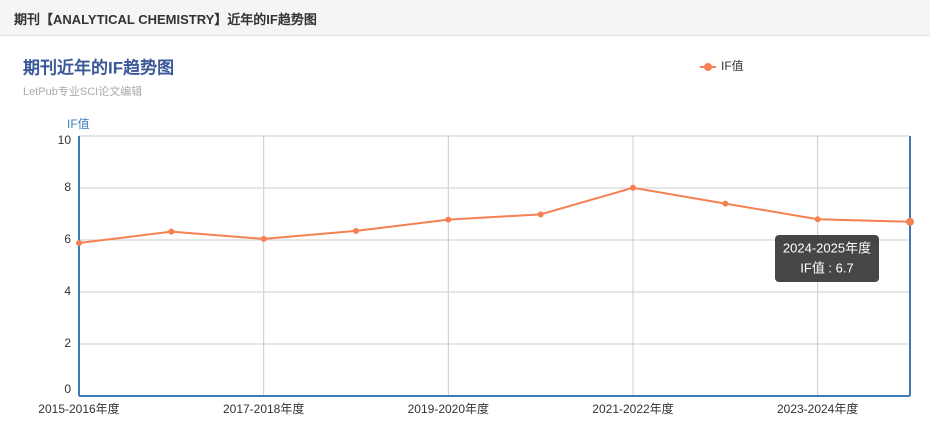  I want to click on legend-label: IF值, so click(732, 65).